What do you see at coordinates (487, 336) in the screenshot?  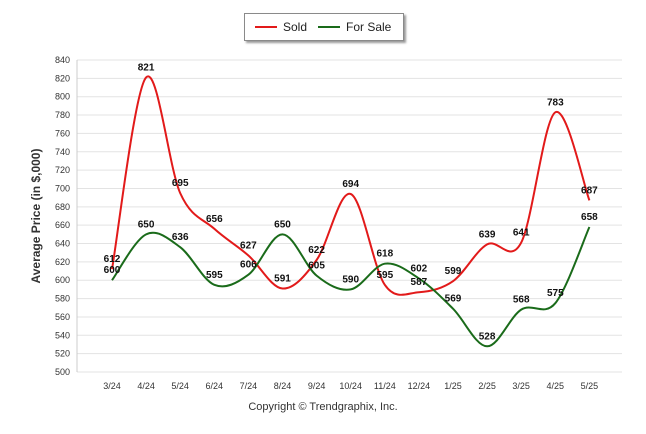 I see `data-label-for-sale: 528` at bounding box center [487, 336].